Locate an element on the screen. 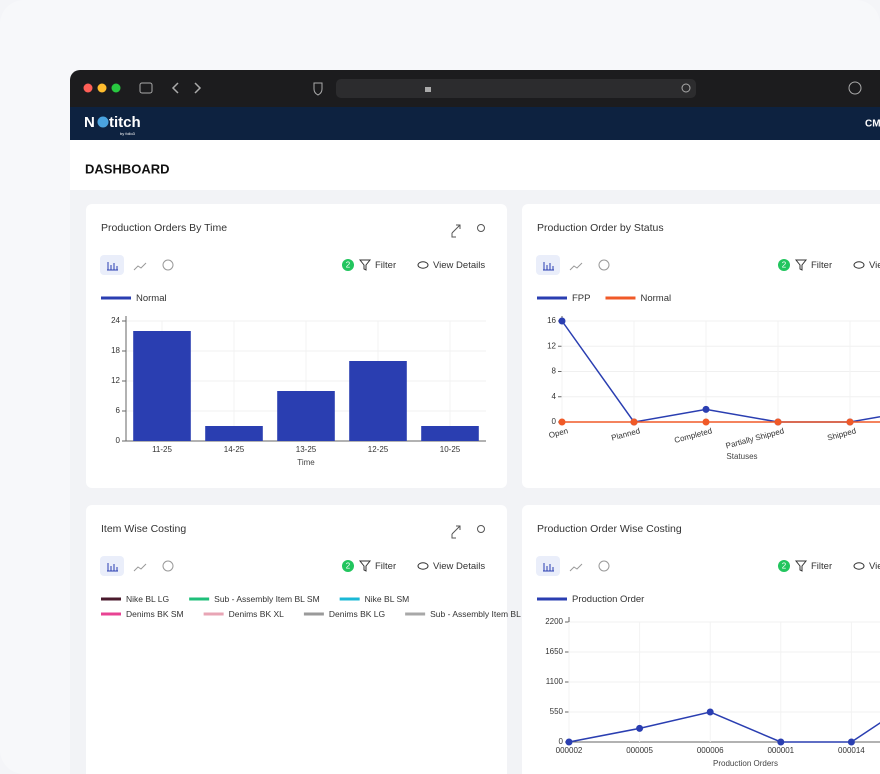 This screenshot has width=880, height=774. x-tick-label: 11-25 is located at coordinates (162, 449).